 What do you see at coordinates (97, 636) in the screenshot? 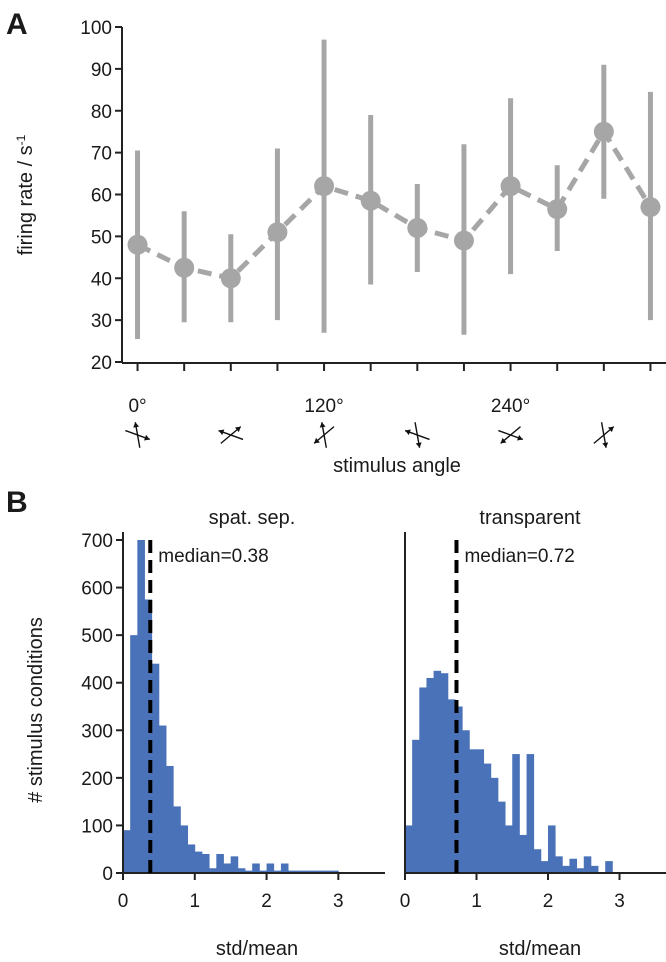
I see `y-tick-label: 500` at bounding box center [97, 636].